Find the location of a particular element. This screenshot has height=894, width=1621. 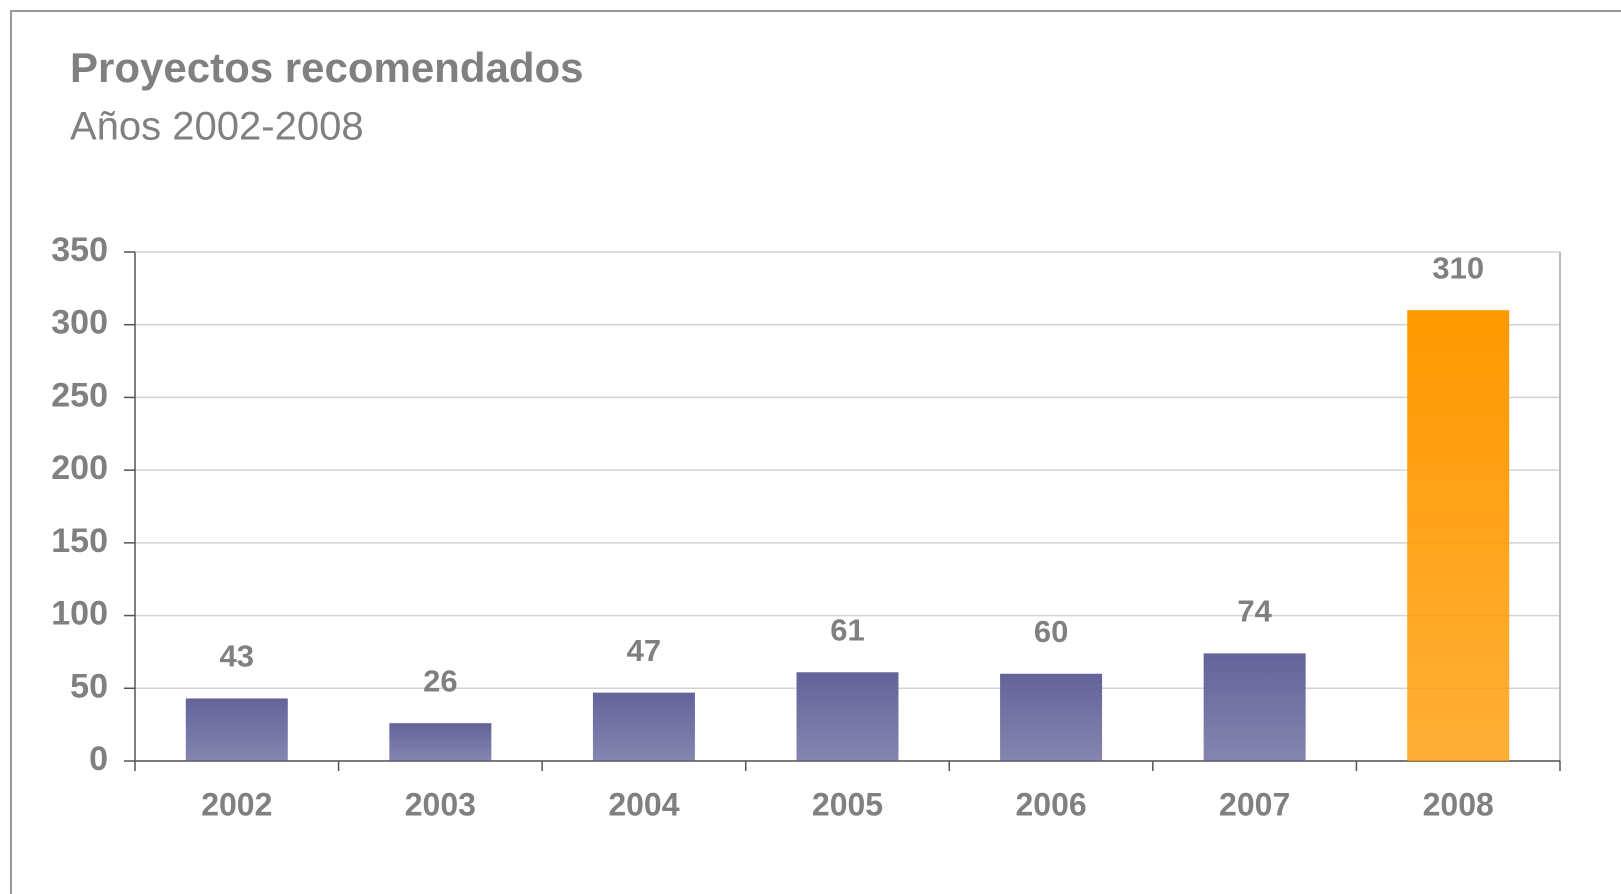

y-tick-label: 200 is located at coordinates (79, 468).